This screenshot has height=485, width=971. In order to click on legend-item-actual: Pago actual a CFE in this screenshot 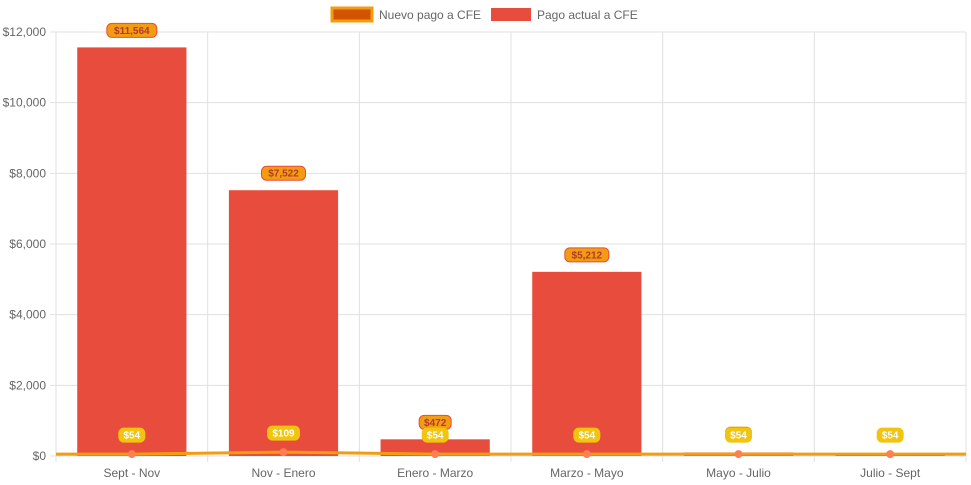, I will do `click(564, 15)`.